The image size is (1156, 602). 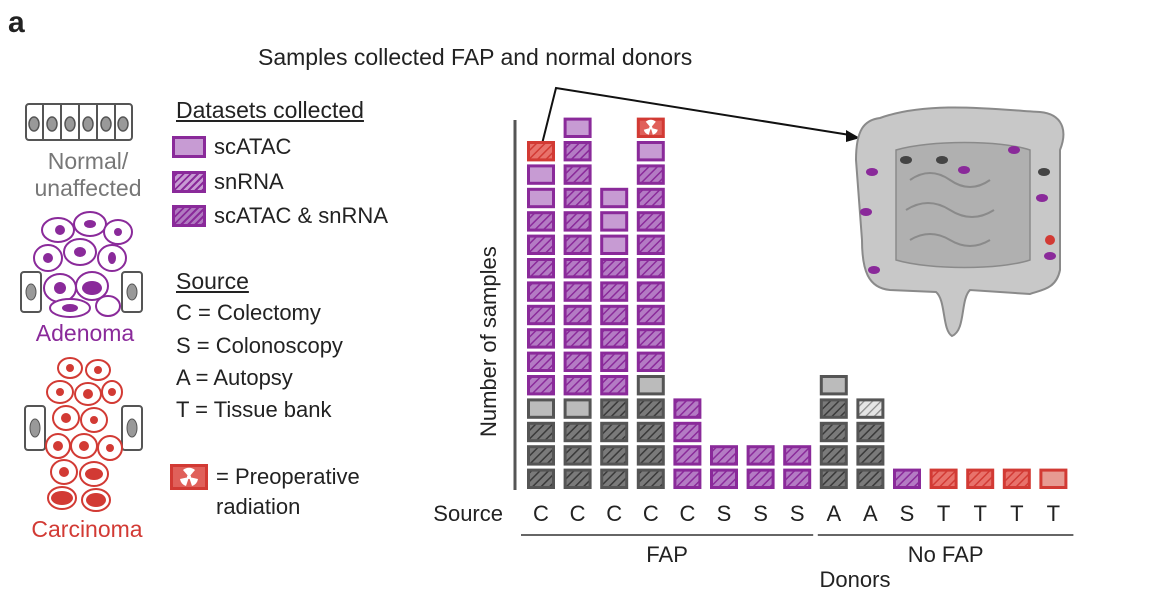 I want to click on carcinoma-tissue-illustration, so click(x=83, y=434).